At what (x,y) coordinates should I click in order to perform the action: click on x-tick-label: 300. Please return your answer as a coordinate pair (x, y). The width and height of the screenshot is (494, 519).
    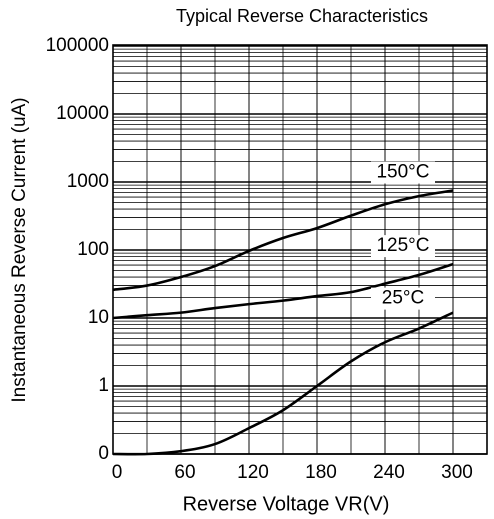
    Looking at the image, I should click on (457, 472).